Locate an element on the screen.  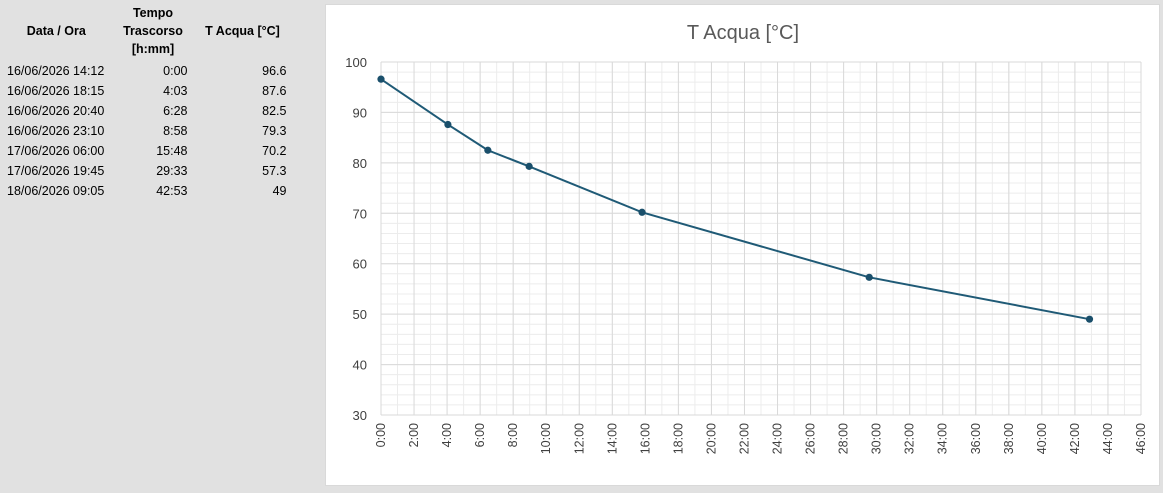
cell-date: 17/06/2026 06:00 is located at coordinates (57, 151).